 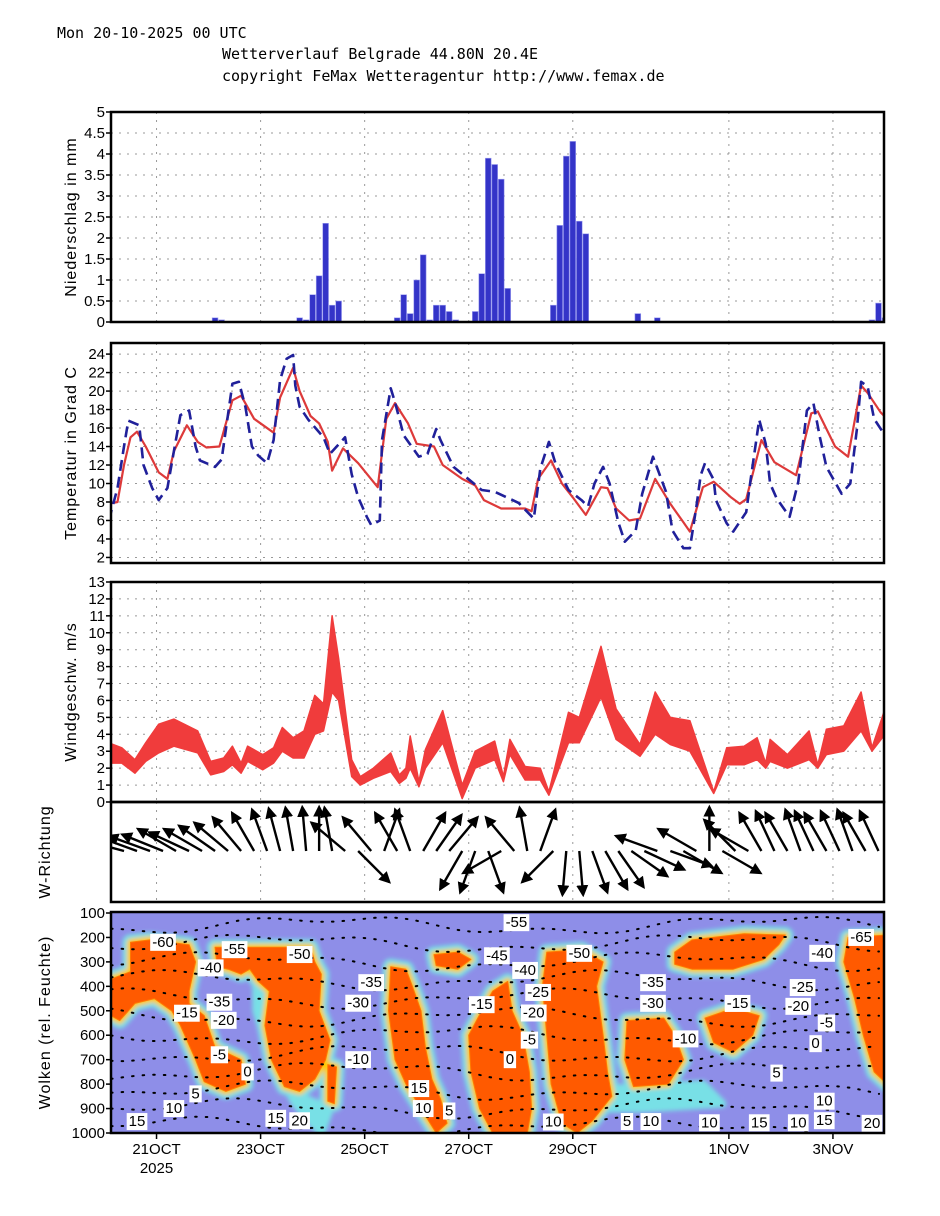 What do you see at coordinates (833, 1149) in the screenshot?
I see `x-tick-label: 3NOV` at bounding box center [833, 1149].